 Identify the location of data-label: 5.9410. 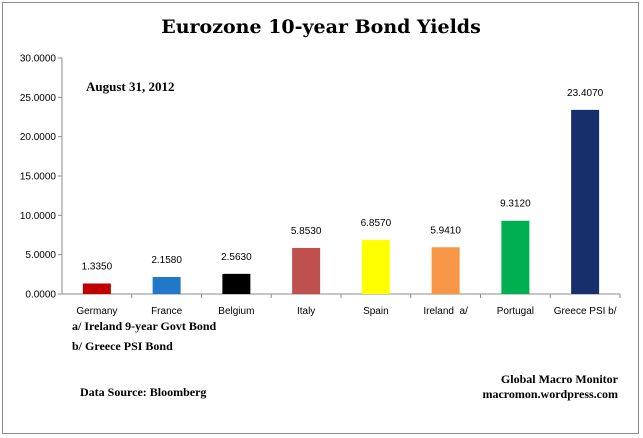
(445, 230).